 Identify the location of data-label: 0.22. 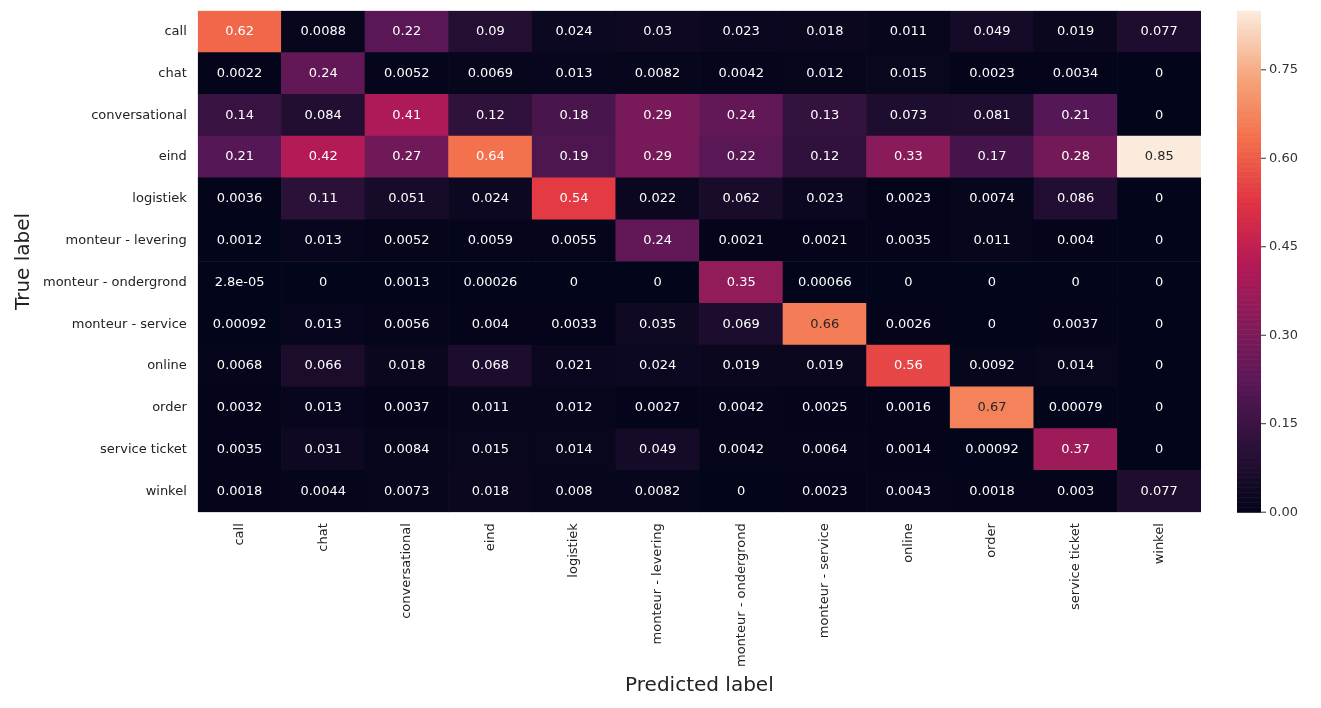
(741, 156).